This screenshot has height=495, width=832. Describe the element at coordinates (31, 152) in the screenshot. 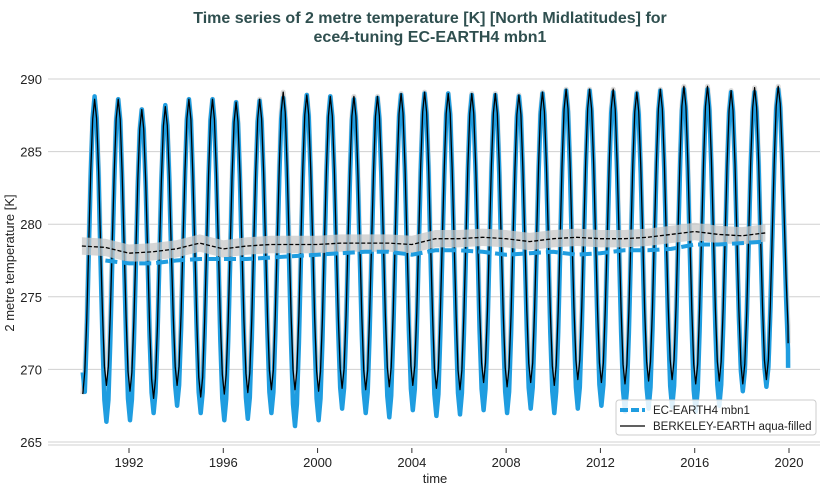

I see `y-tick-label-285: 285` at that location.